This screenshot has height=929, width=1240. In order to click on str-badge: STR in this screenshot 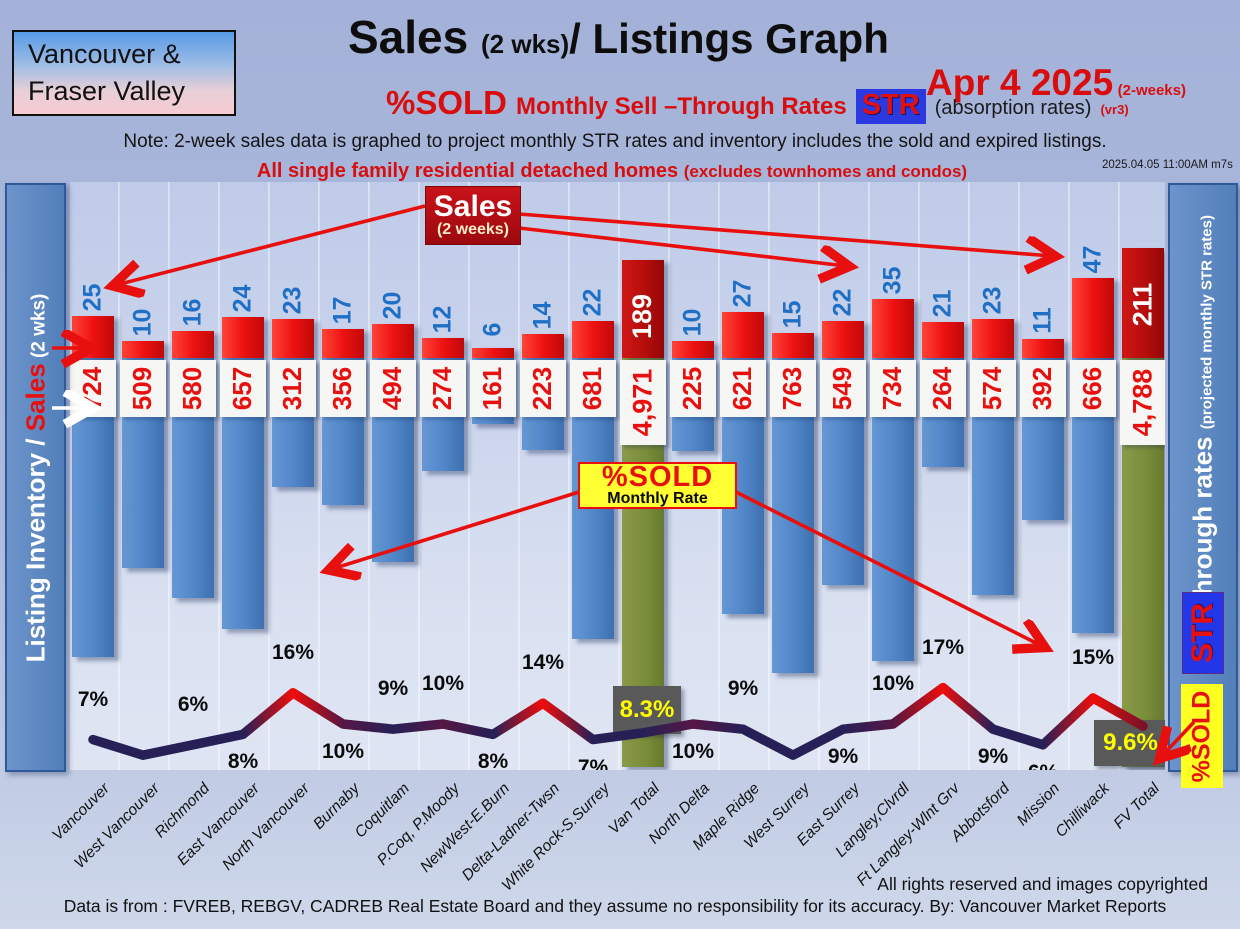, I will do `click(890, 106)`.